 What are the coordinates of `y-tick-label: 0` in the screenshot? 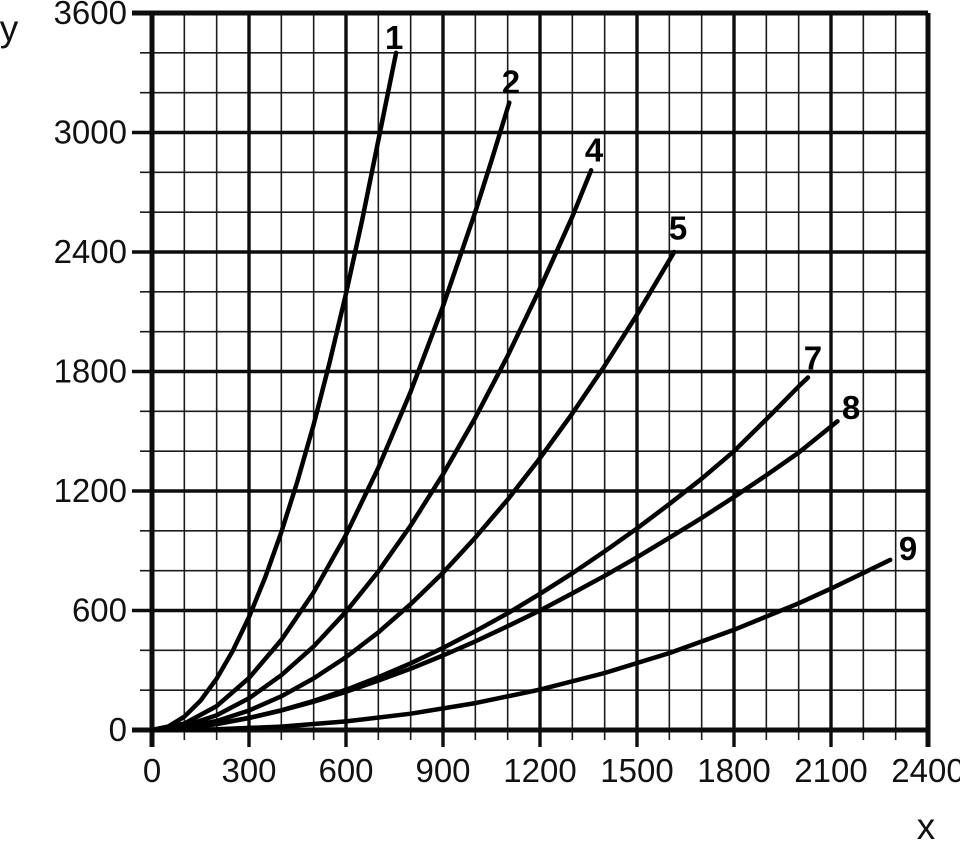 It's located at (118, 729).